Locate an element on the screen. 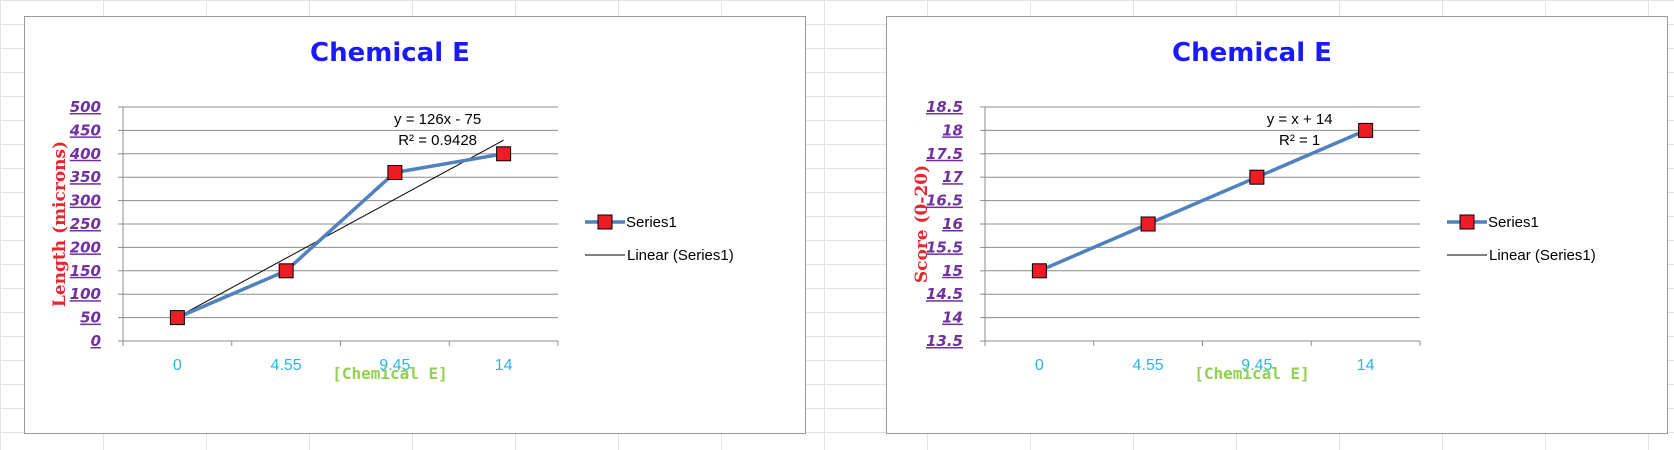  chart-2-trendline-r-squared: R² = 1 is located at coordinates (1299, 140).